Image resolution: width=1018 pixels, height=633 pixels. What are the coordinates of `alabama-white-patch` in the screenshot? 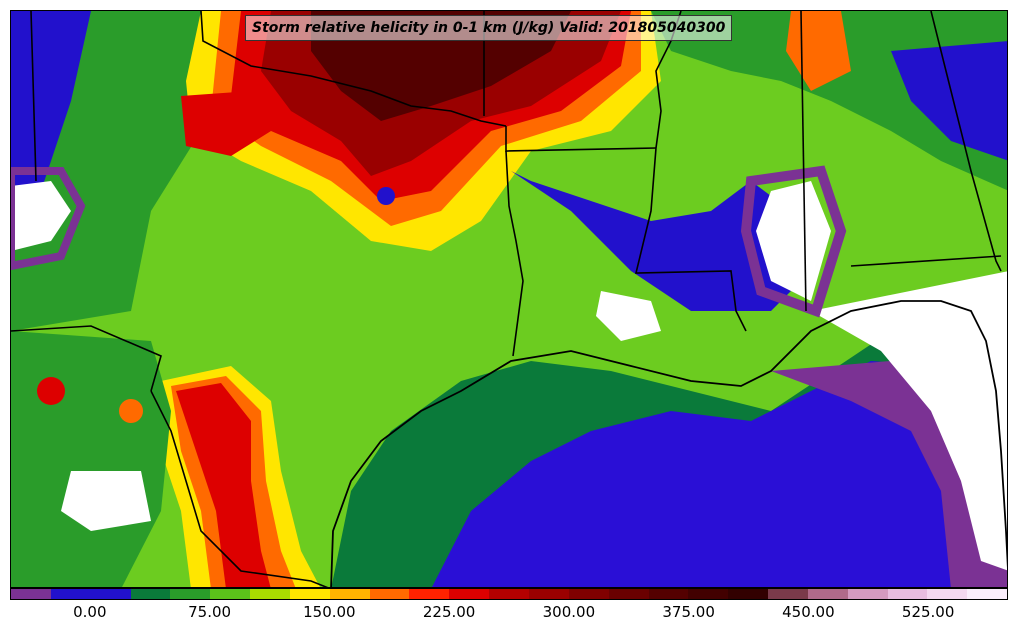 It's located at (793, 241).